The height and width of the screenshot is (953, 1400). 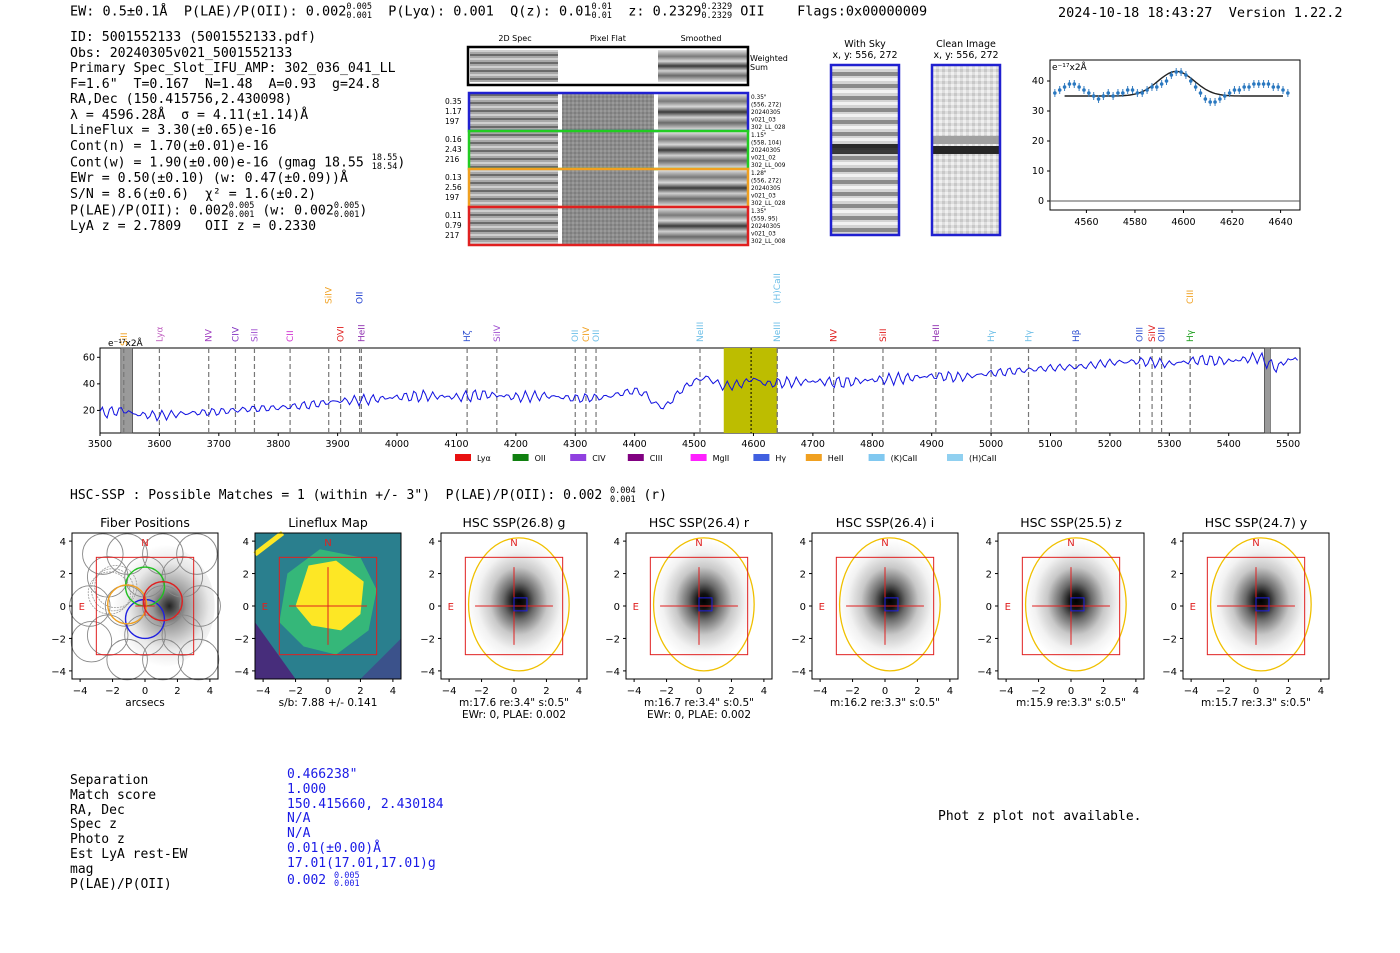 I want to click on hsc-ytick-label: 0, so click(x=989, y=607).